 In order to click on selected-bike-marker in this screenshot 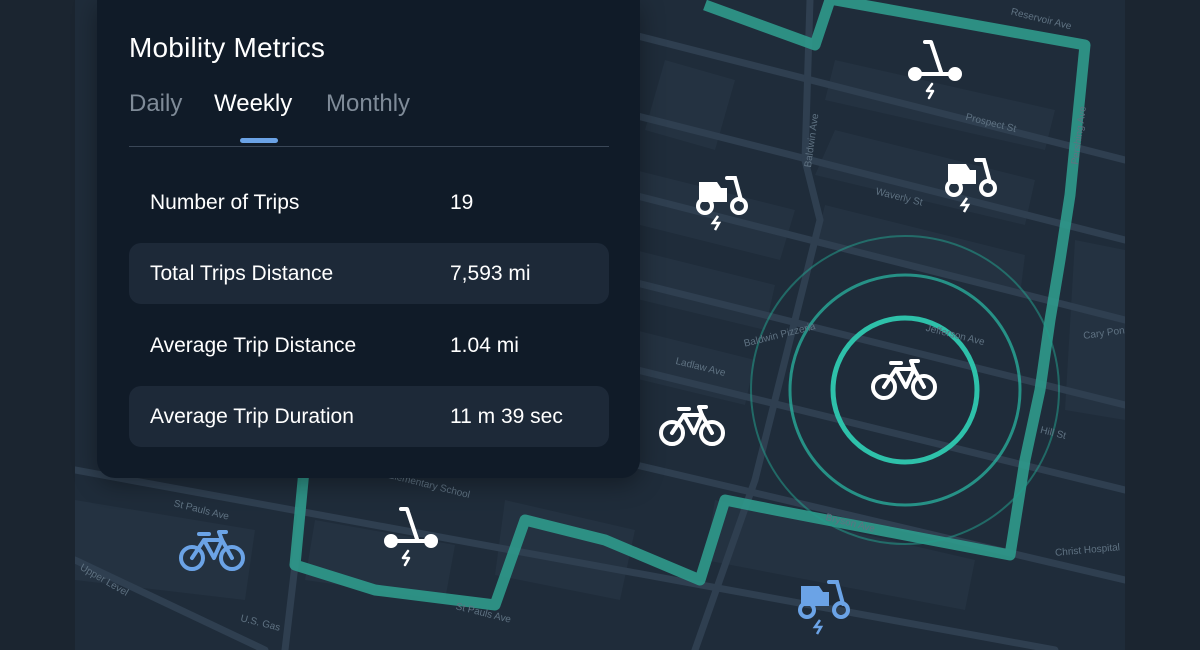, I will do `click(906, 392)`.